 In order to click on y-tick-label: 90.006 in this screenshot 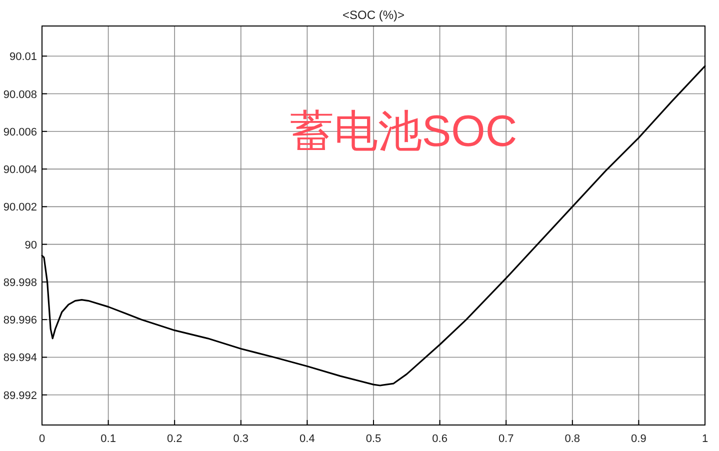, I will do `click(20, 132)`.